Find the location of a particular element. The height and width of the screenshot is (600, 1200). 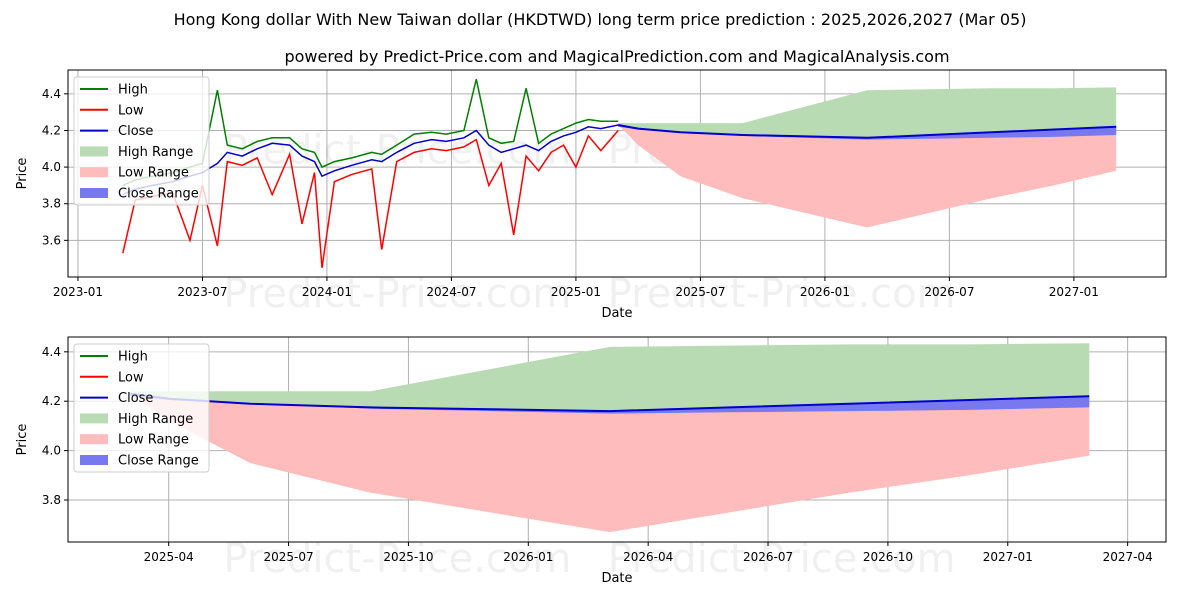

close-series-line is located at coordinates (370, 160).